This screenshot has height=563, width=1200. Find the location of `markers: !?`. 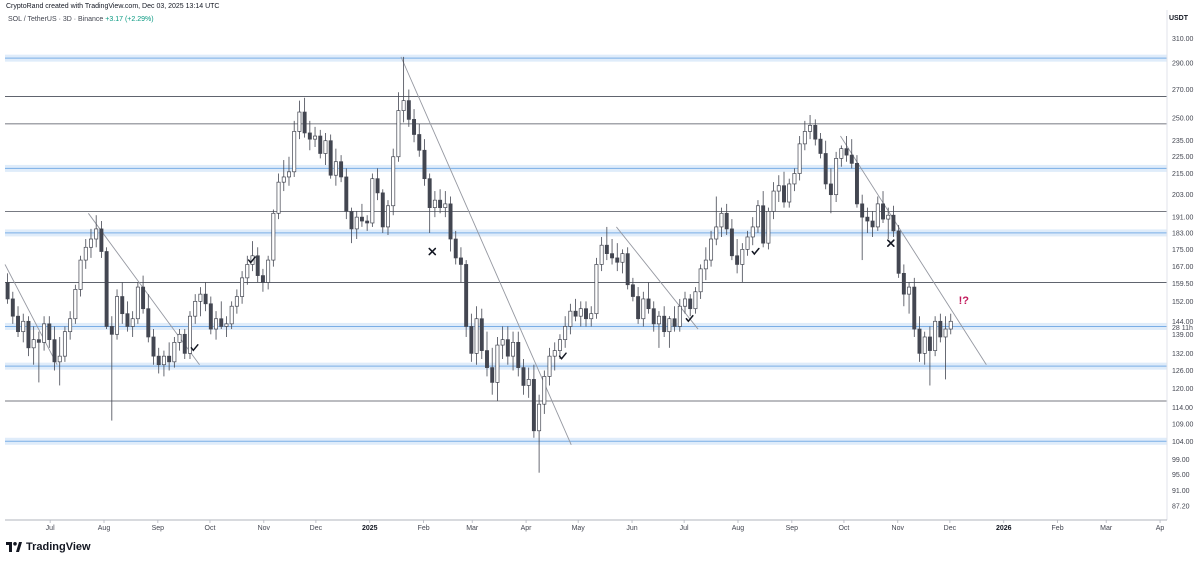

markers: !? is located at coordinates (579, 299).